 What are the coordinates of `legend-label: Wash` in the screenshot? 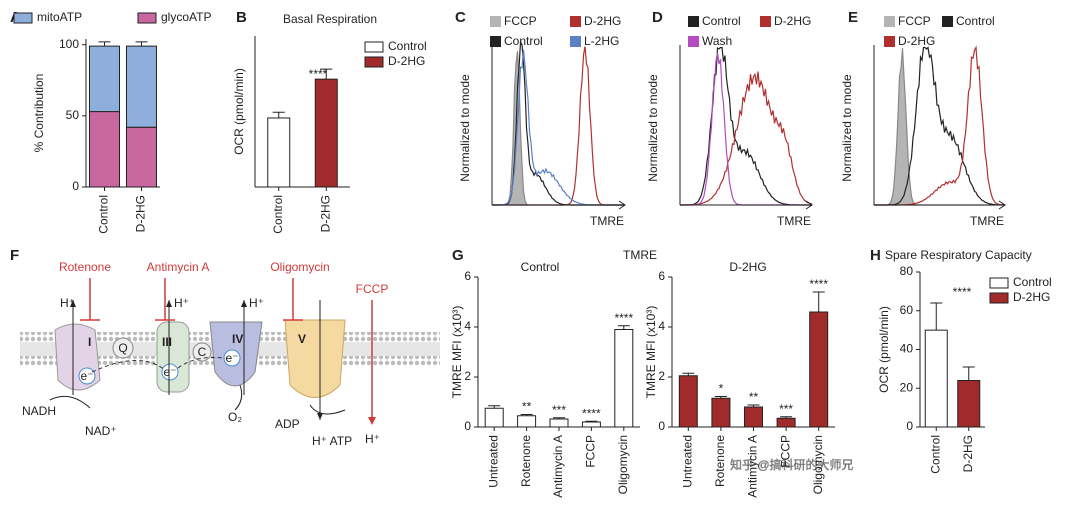 It's located at (717, 41).